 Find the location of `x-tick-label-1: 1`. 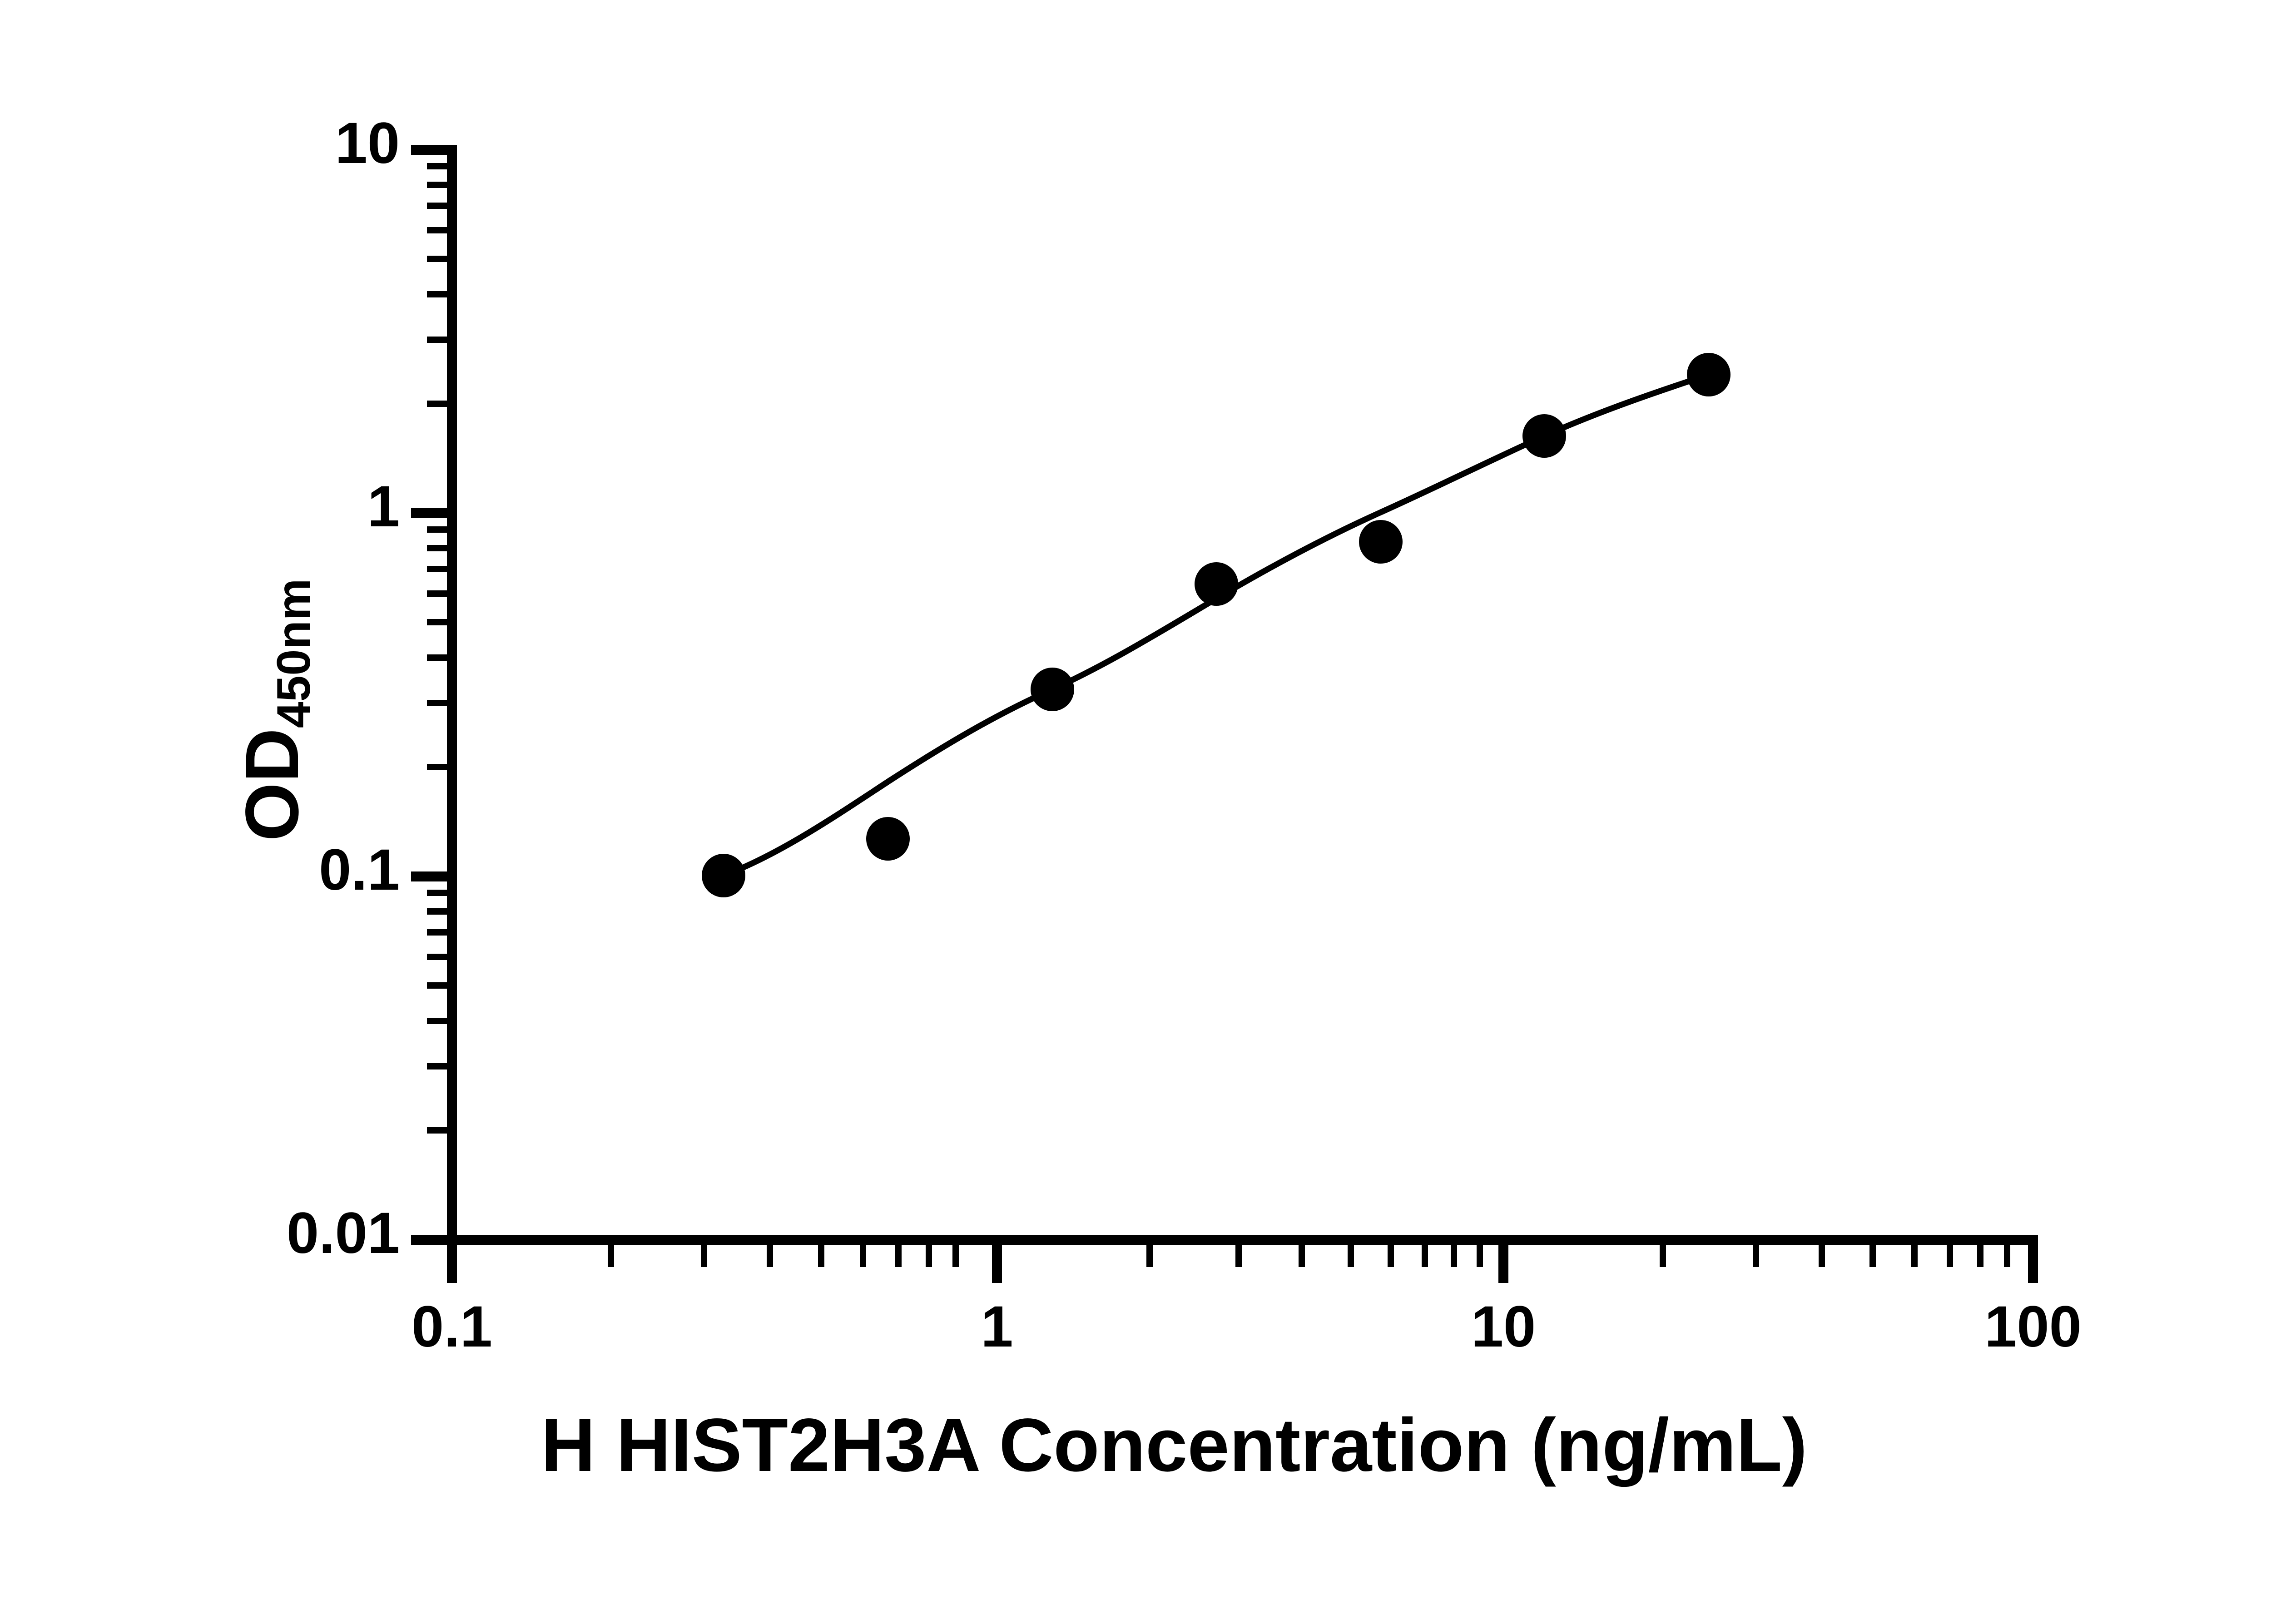

x-tick-label-1: 1 is located at coordinates (997, 1326).